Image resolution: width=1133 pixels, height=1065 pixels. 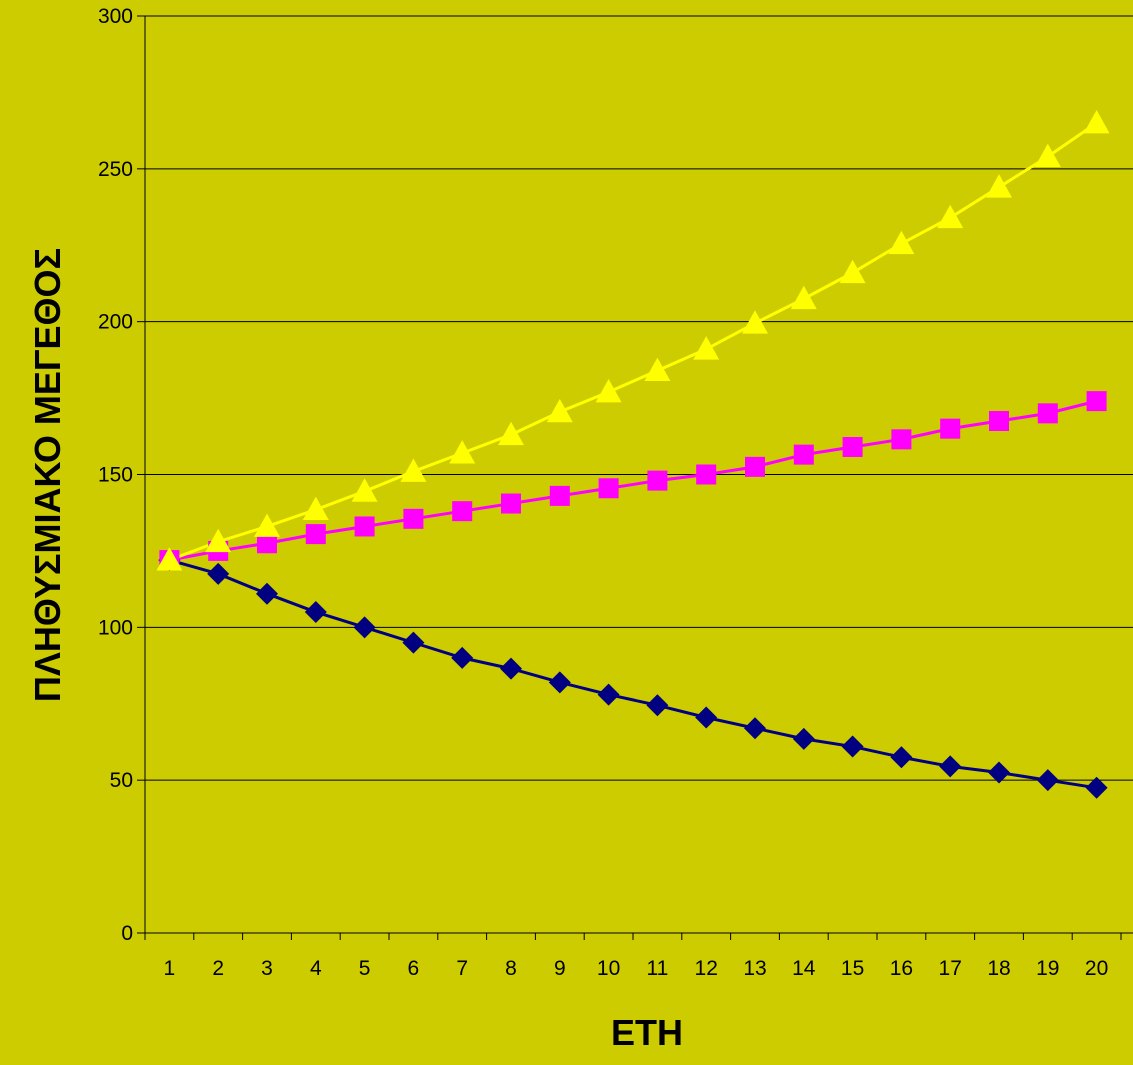 I want to click on x-axis-title: ΕΤΗ, so click(x=647, y=1032).